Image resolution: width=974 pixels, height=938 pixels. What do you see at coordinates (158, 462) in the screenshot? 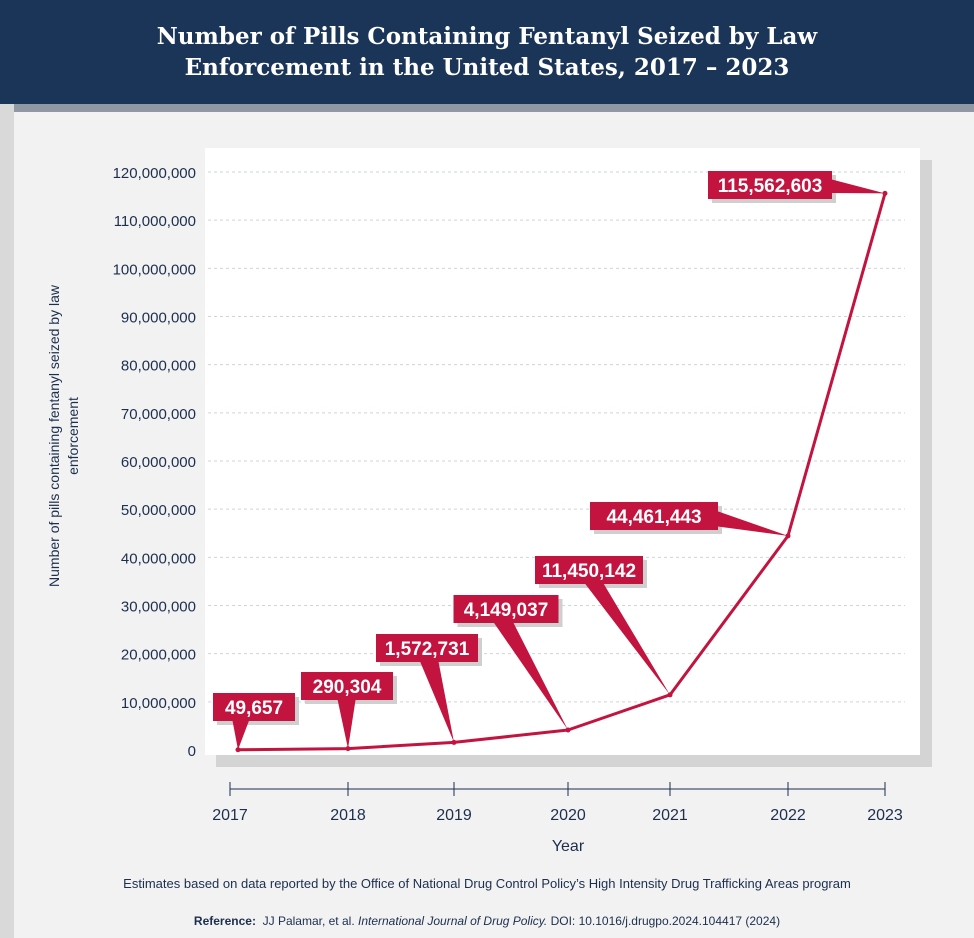
I see `y-tick-label: 60,000,000` at bounding box center [158, 462].